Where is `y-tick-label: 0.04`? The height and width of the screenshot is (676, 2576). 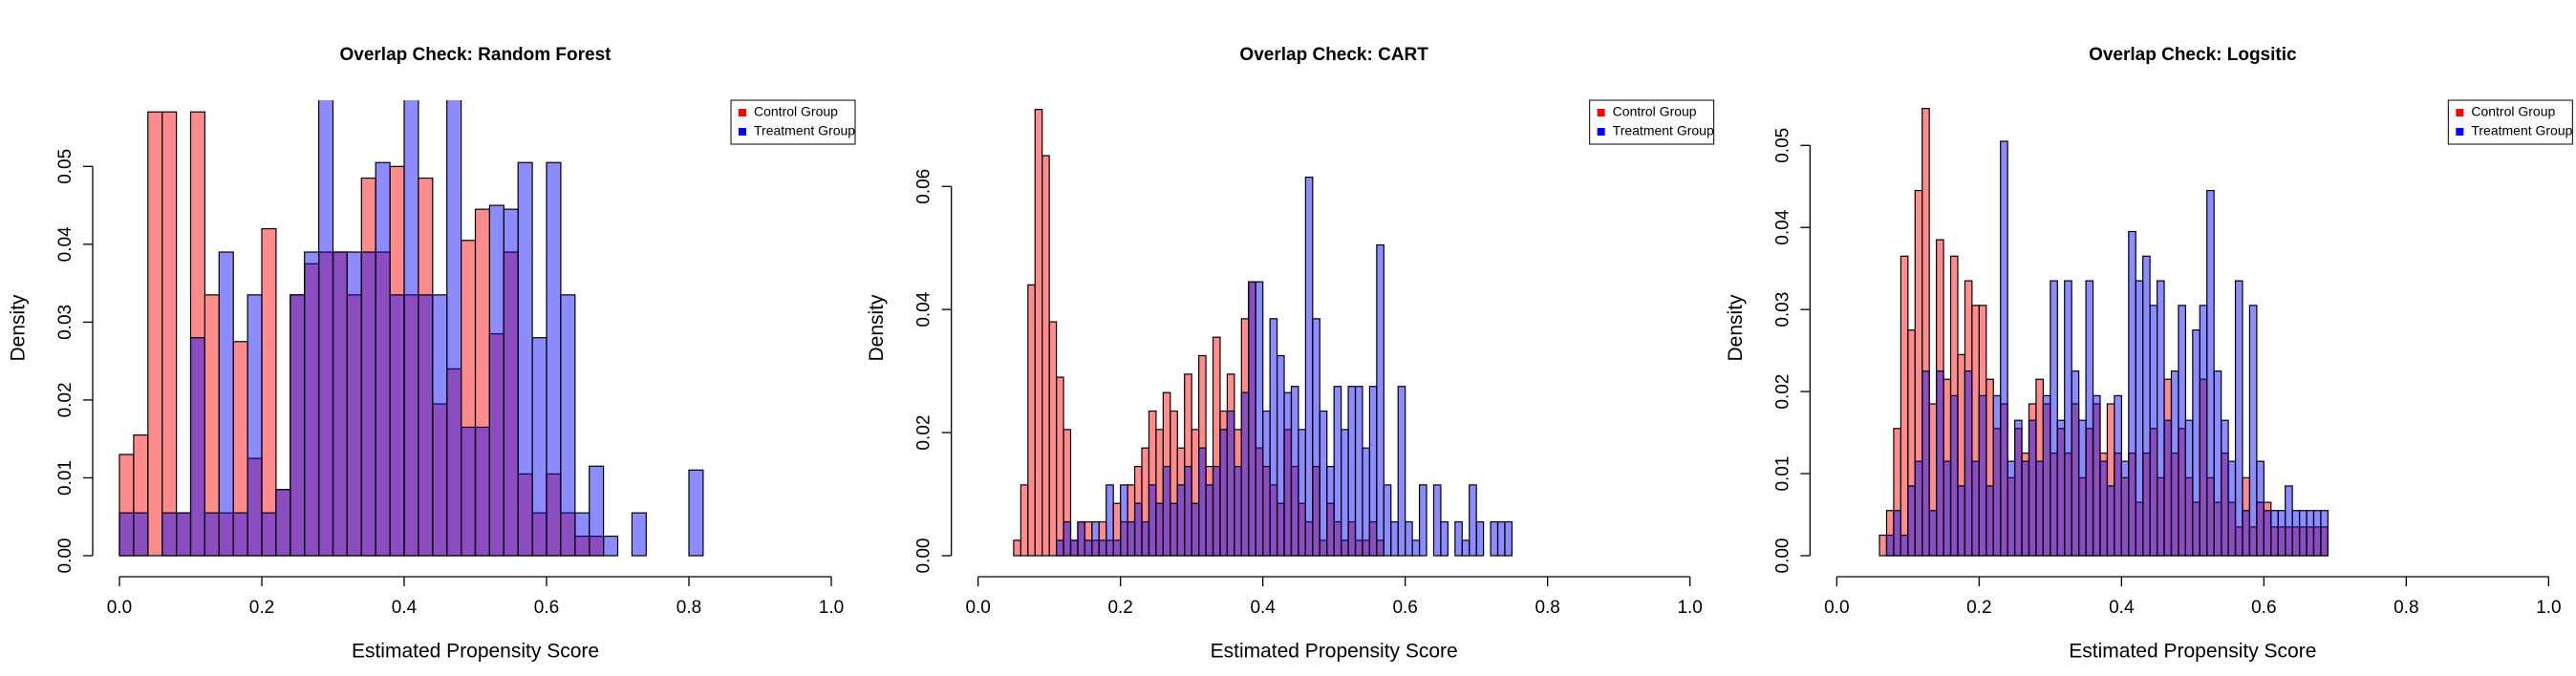 y-tick-label: 0.04 is located at coordinates (1782, 226).